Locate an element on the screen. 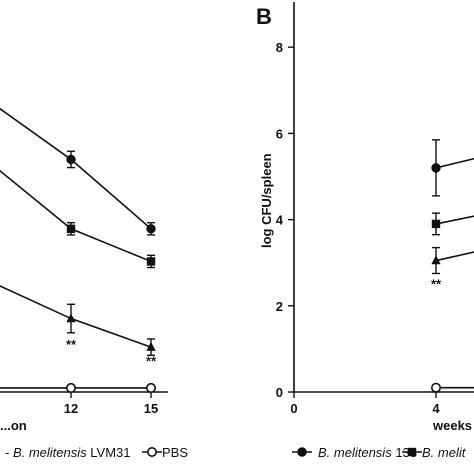 The width and height of the screenshot is (474, 474). panel-b-x-axis-title: weeks is located at coordinates (452, 425).